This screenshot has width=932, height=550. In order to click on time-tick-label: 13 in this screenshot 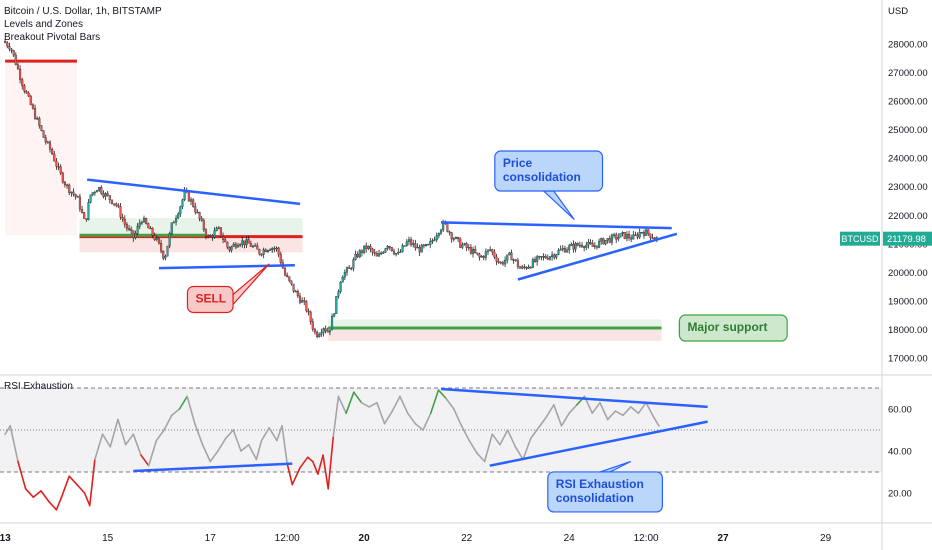, I will do `click(5, 538)`.